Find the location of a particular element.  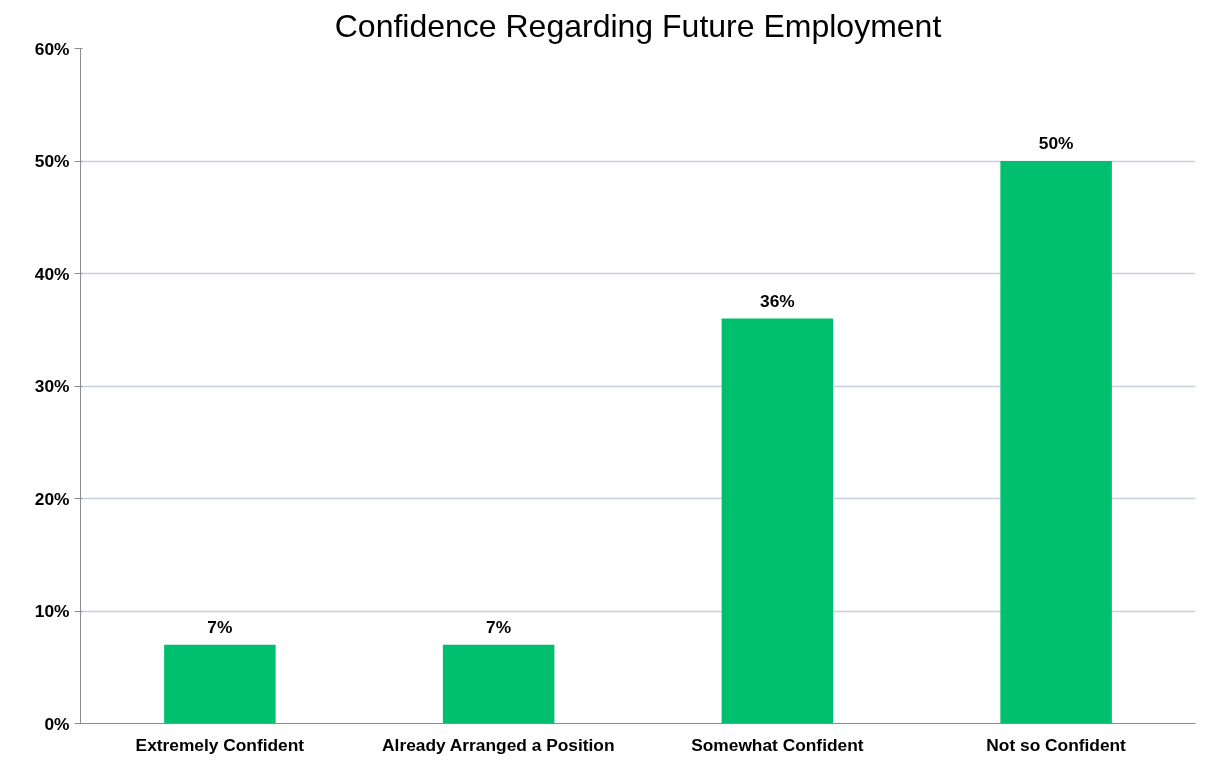

data-label: 50% is located at coordinates (1056, 143).